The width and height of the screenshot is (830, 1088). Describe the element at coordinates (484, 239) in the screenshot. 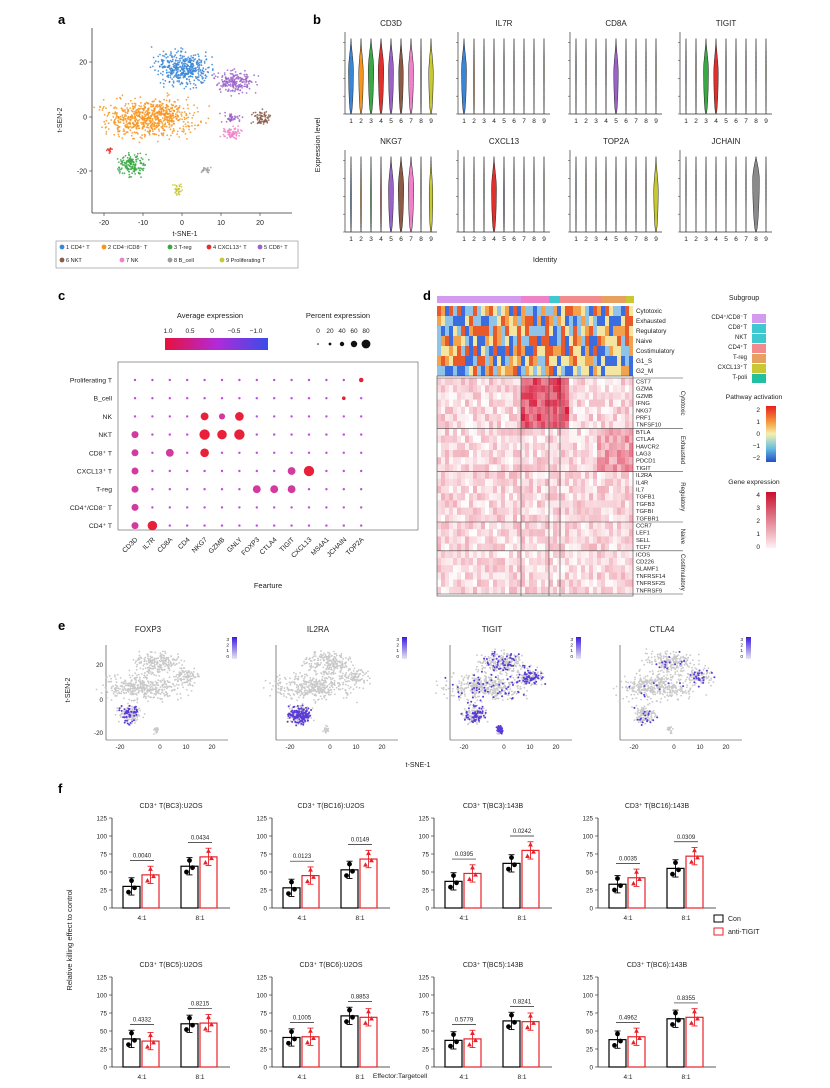

I see `identity-label: 3` at that location.